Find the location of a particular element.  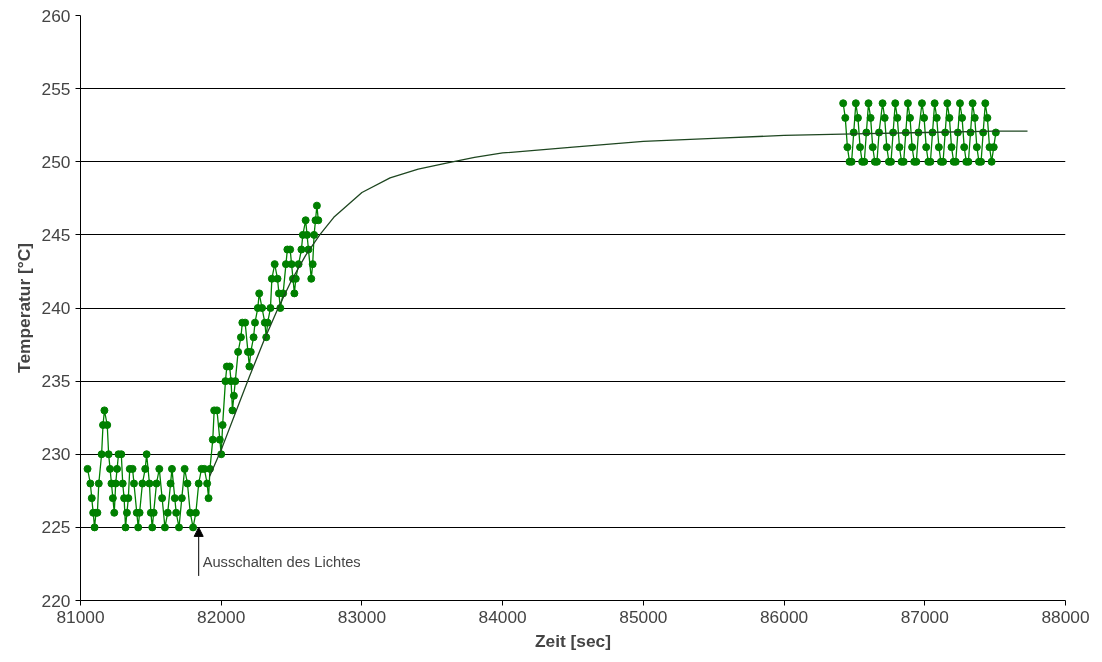

x-tick-label: 88000 is located at coordinates (1065, 616).